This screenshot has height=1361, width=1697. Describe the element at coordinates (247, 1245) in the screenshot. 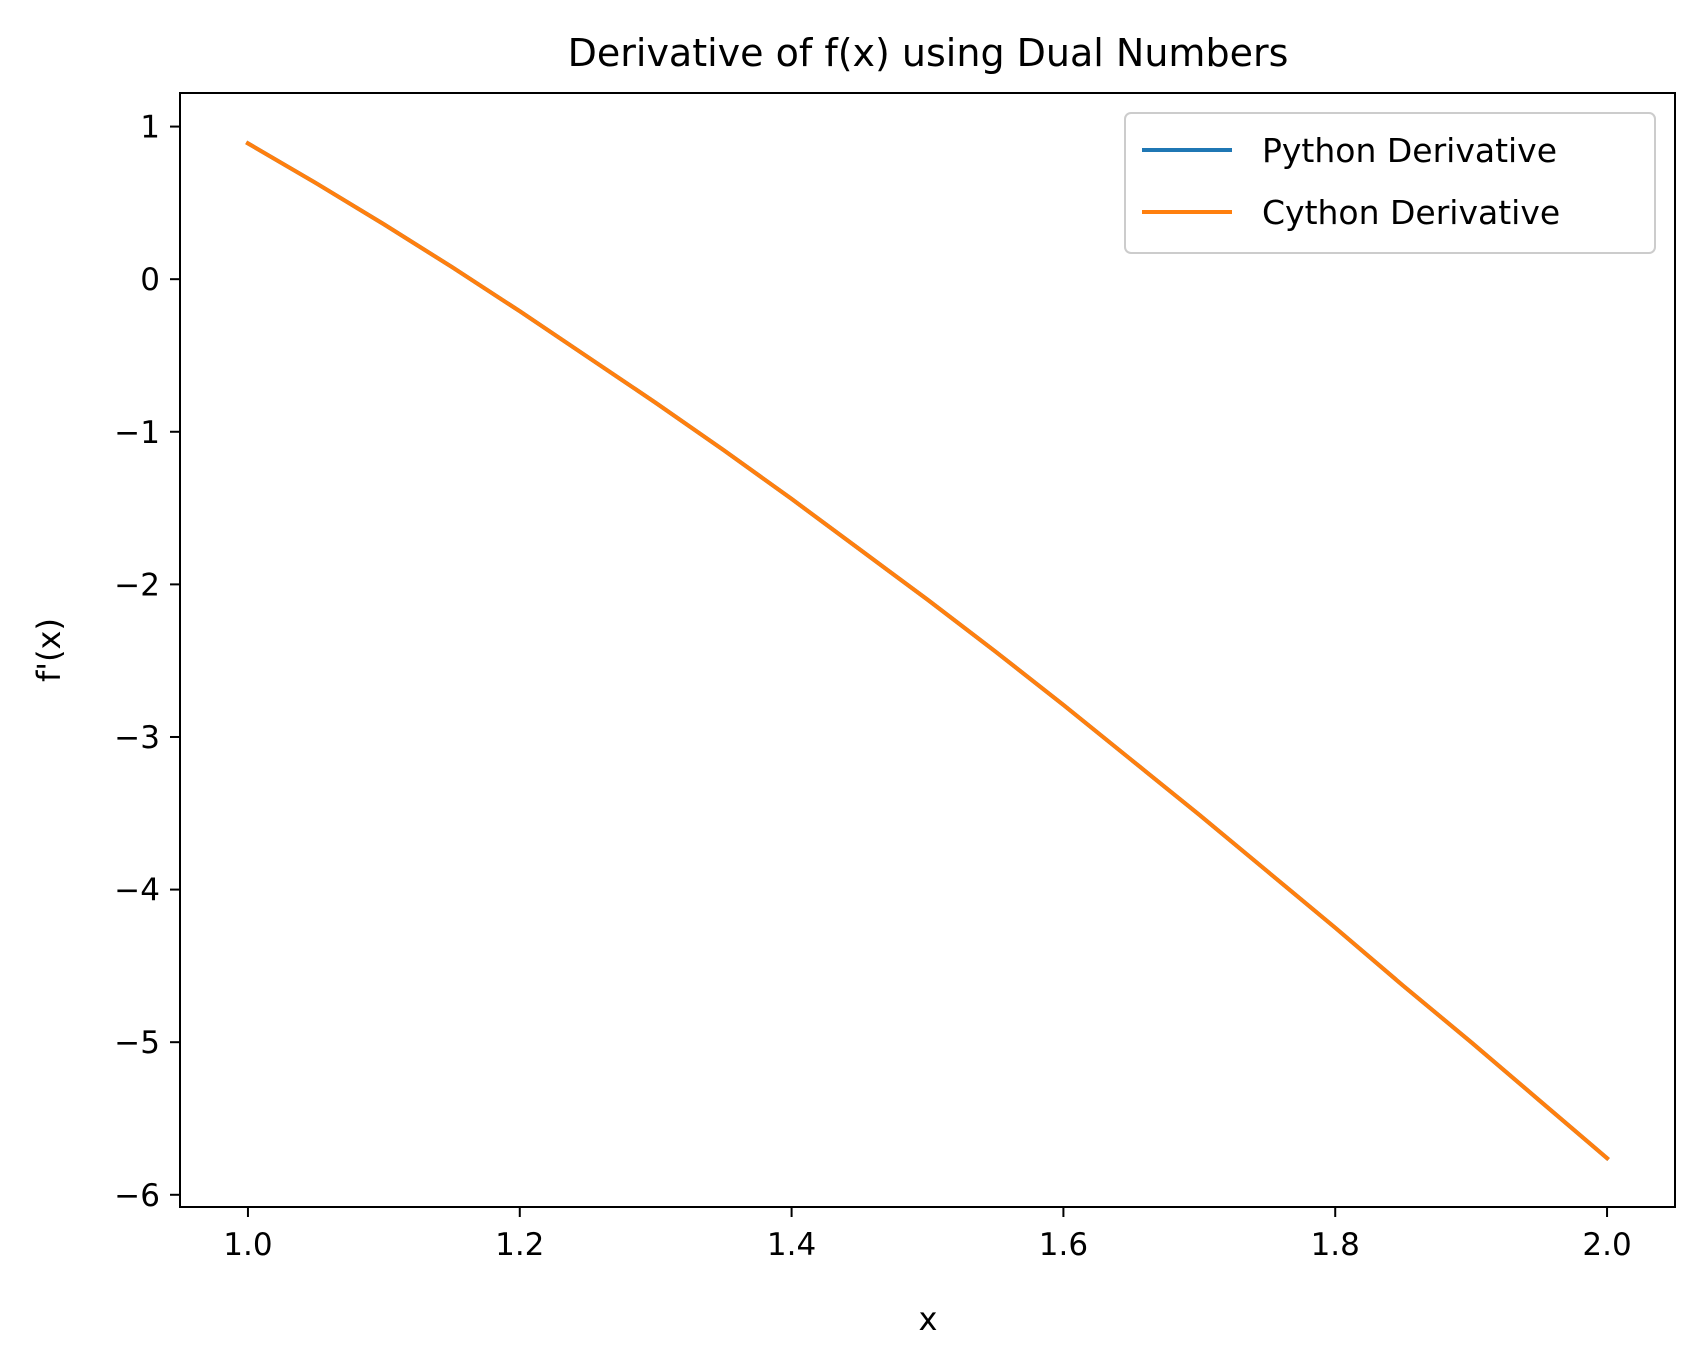

I see `x-tick-label: 1.0` at that location.